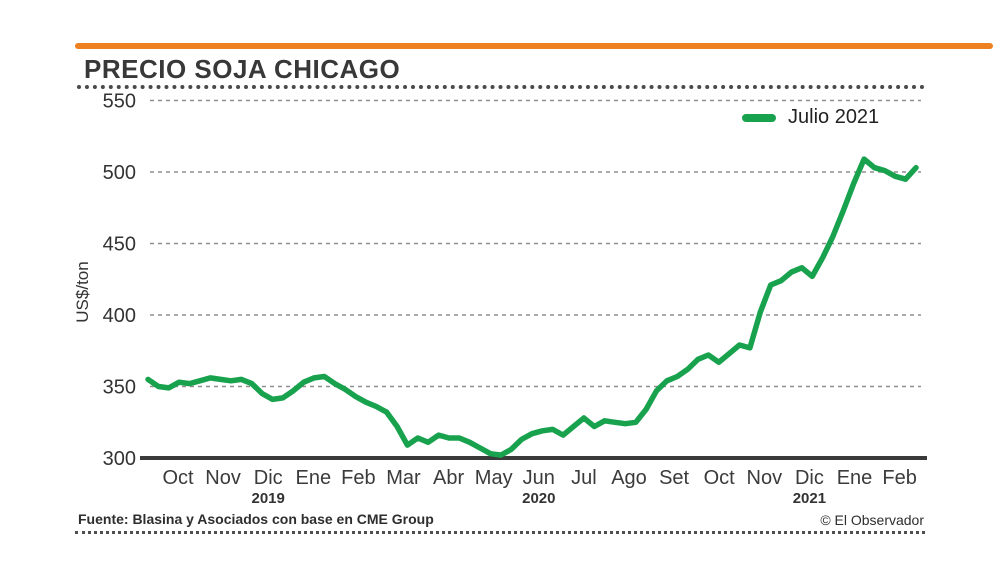 The width and height of the screenshot is (1000, 583). What do you see at coordinates (119, 173) in the screenshot?
I see `y-tick-label: 500` at bounding box center [119, 173].